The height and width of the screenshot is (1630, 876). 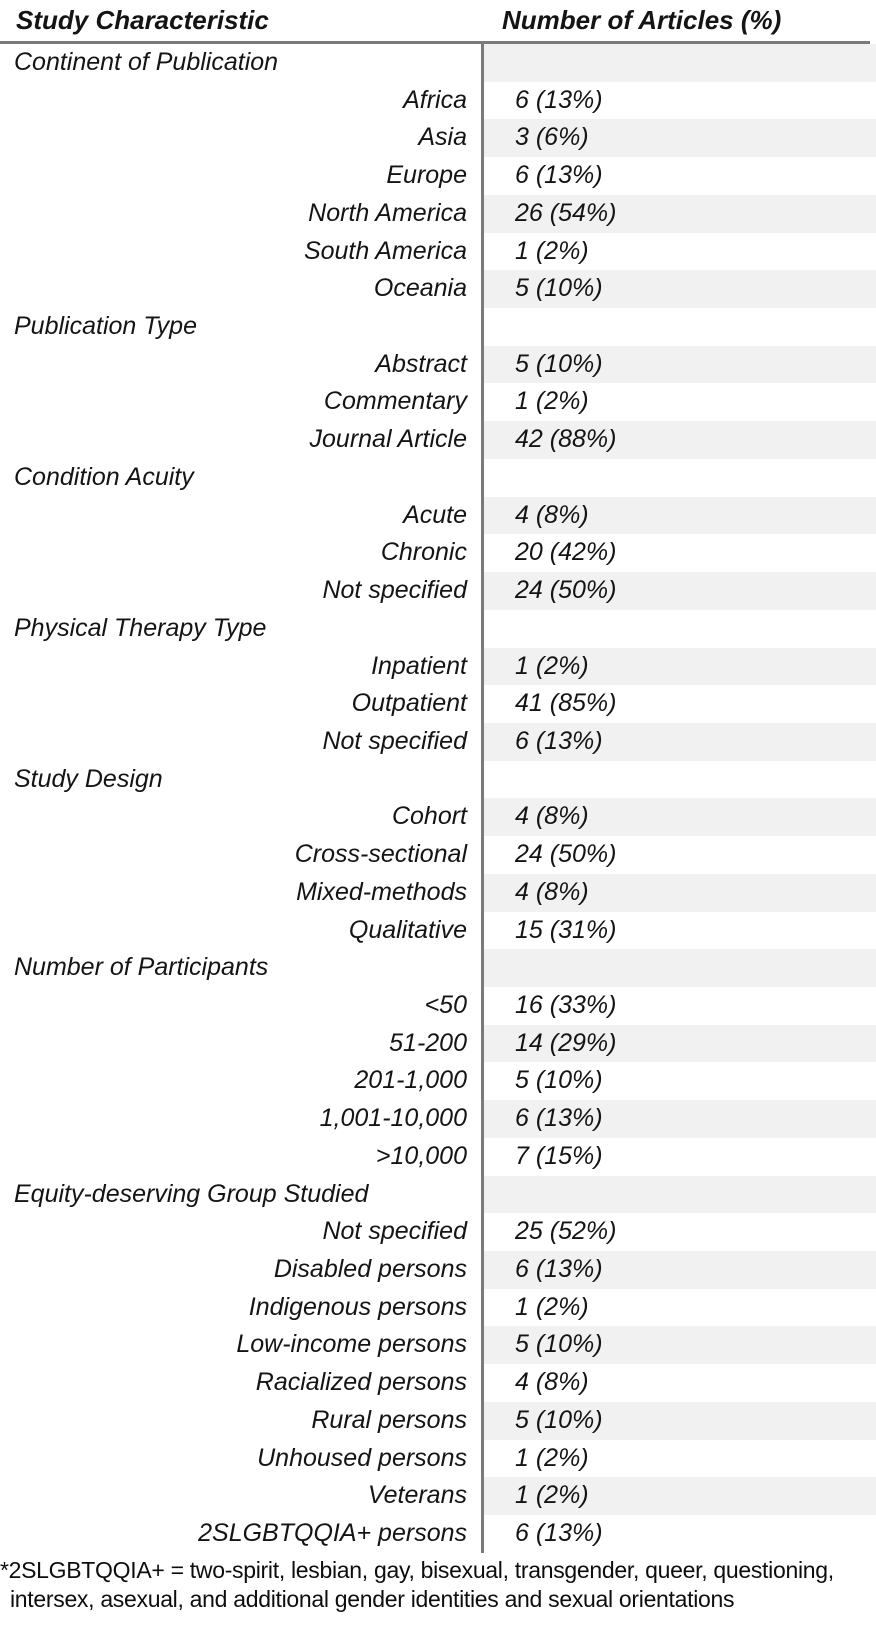 I want to click on section-row: Equity-deserving Group Studied, so click(x=438, y=1194).